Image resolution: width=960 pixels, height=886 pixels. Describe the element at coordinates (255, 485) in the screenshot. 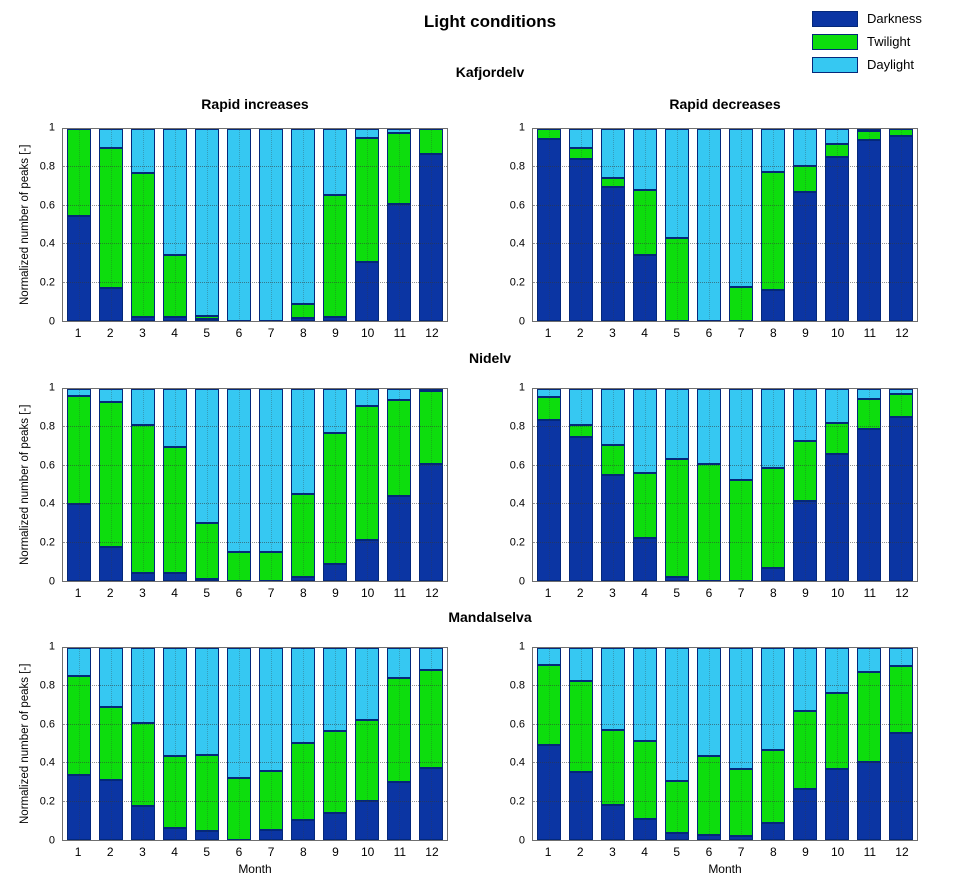

I see `plot-area` at that location.